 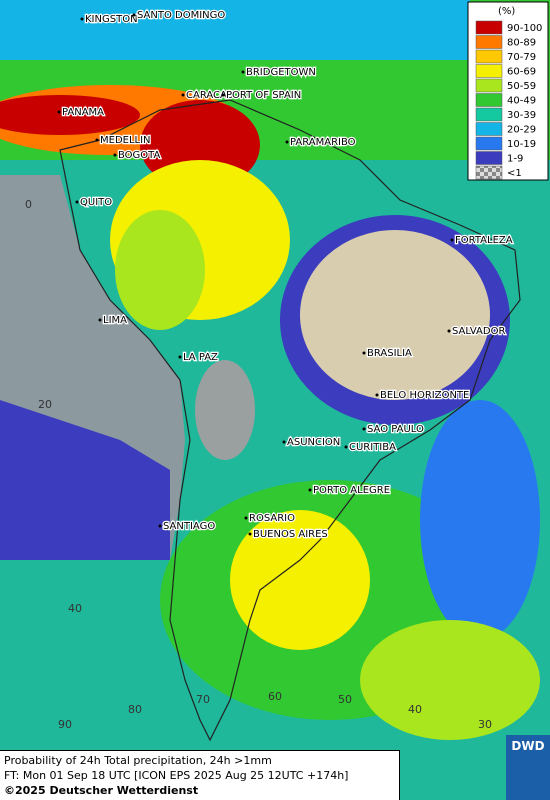 I want to click on grid-label: 20, so click(x=45, y=404).